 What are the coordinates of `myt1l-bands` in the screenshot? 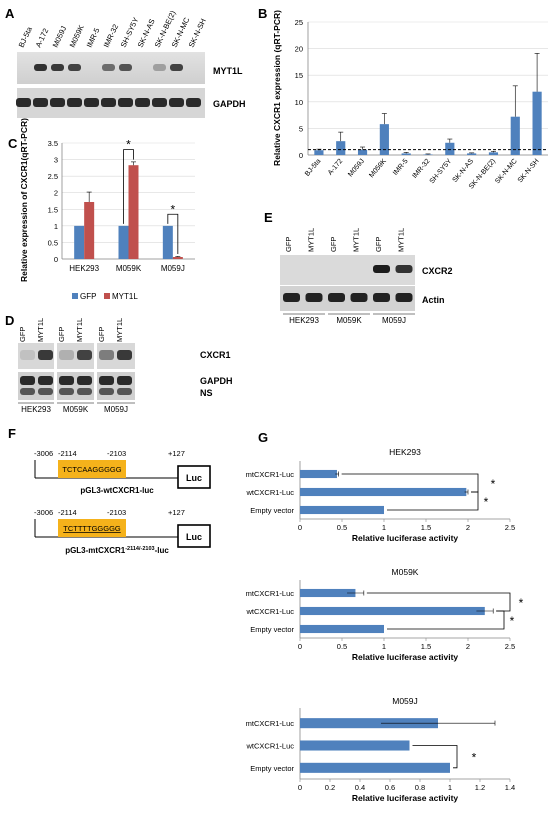 It's located at (108, 67).